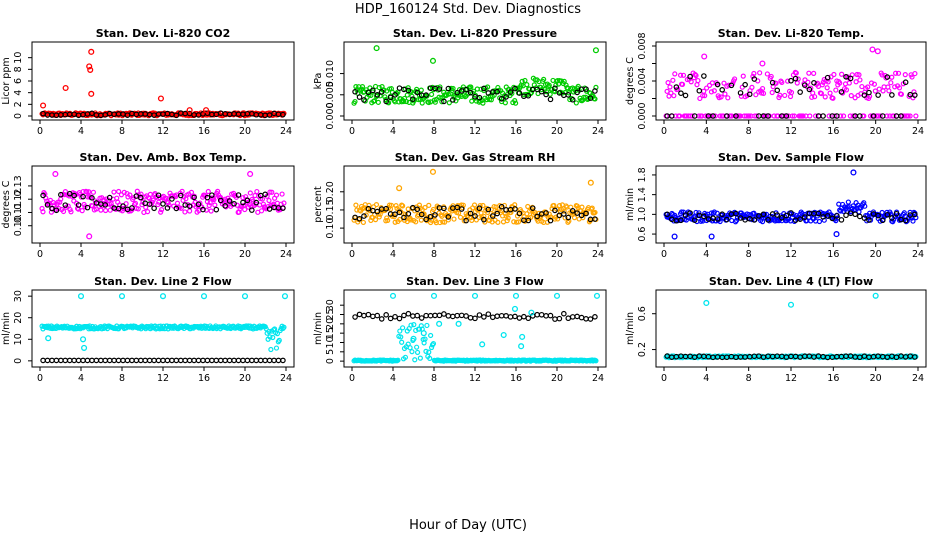 This screenshot has height=540, width=936. What do you see at coordinates (352, 254) in the screenshot?
I see `x-tick-label: 0` at bounding box center [352, 254].